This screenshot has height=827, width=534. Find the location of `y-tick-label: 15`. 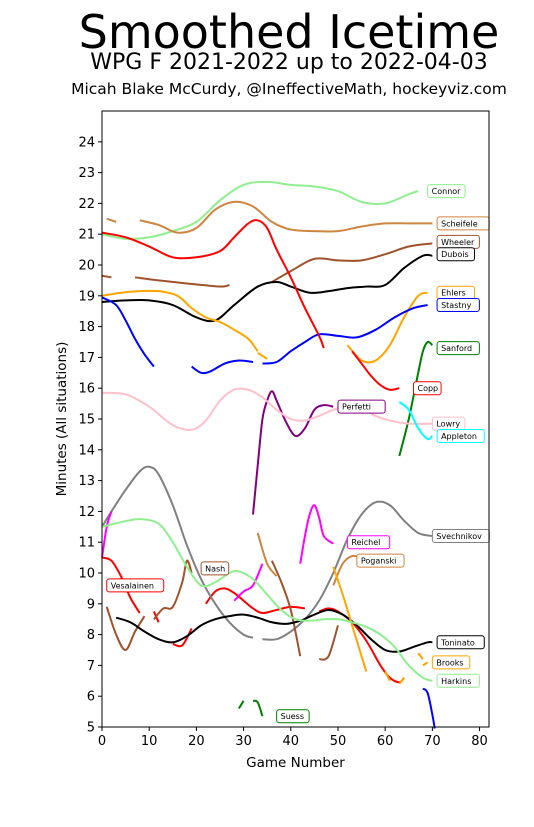

y-tick-label: 15 is located at coordinates (86, 420).